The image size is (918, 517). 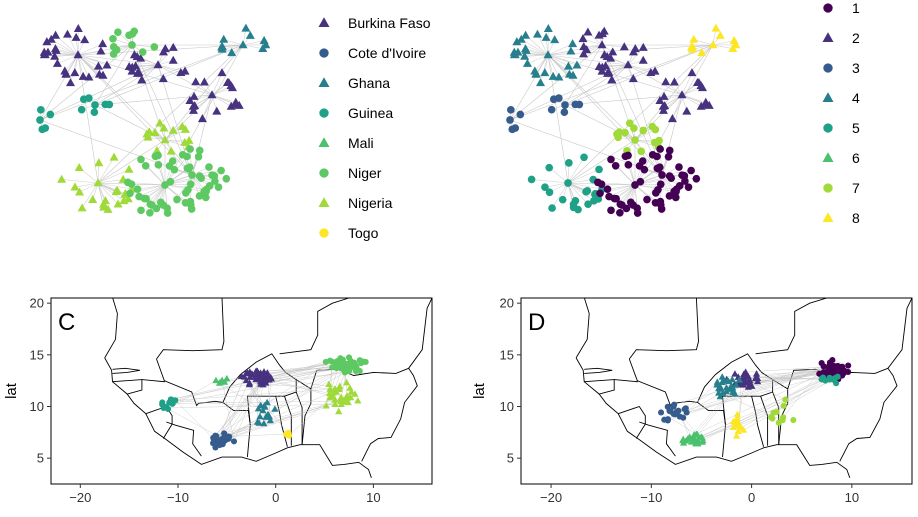 What do you see at coordinates (841, 113) in the screenshot?
I see `legend-cluster: 1 2 3 4 5 6 7 8` at bounding box center [841, 113].